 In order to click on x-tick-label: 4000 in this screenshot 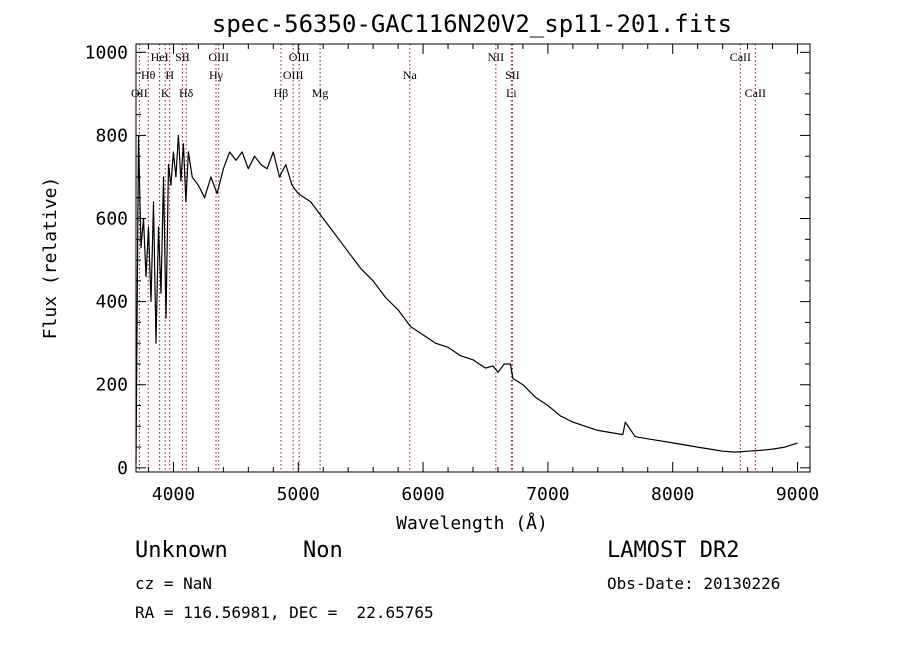, I will do `click(173, 494)`.